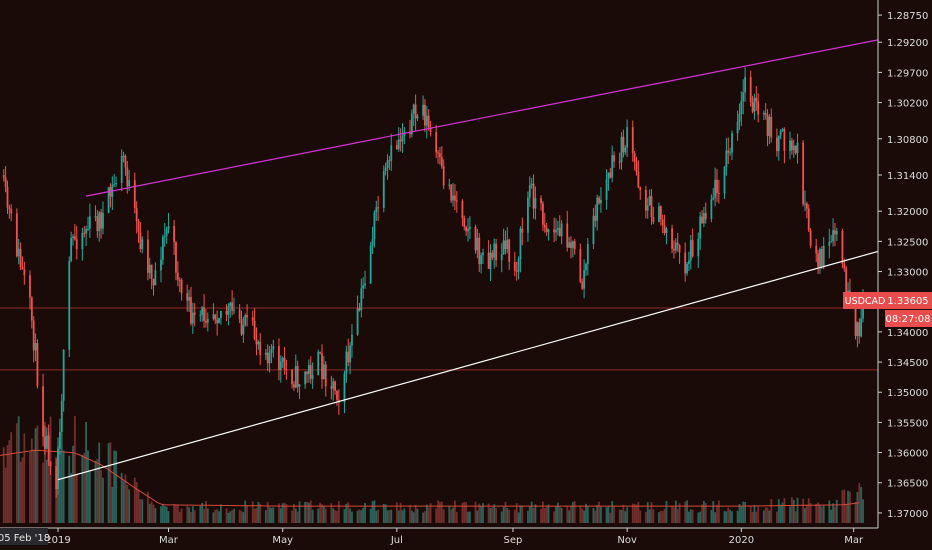 The height and width of the screenshot is (550, 932). What do you see at coordinates (466, 539) in the screenshot?
I see `time-axis` at bounding box center [466, 539].